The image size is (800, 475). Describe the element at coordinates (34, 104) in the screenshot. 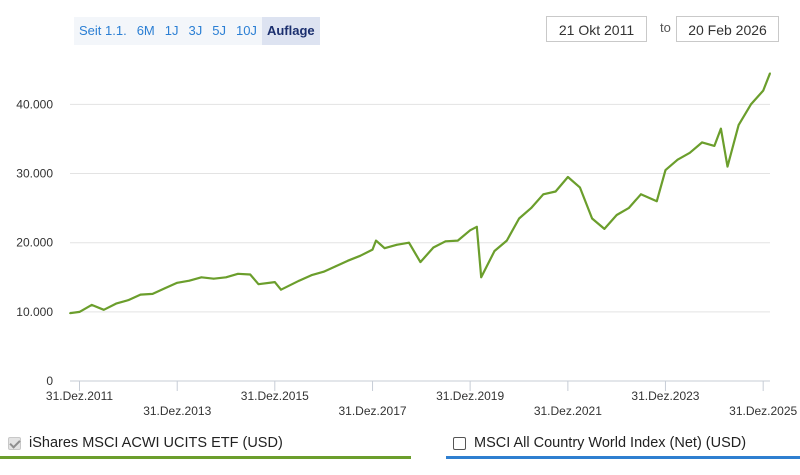

I see `y-tick-label-4: 40.000` at that location.